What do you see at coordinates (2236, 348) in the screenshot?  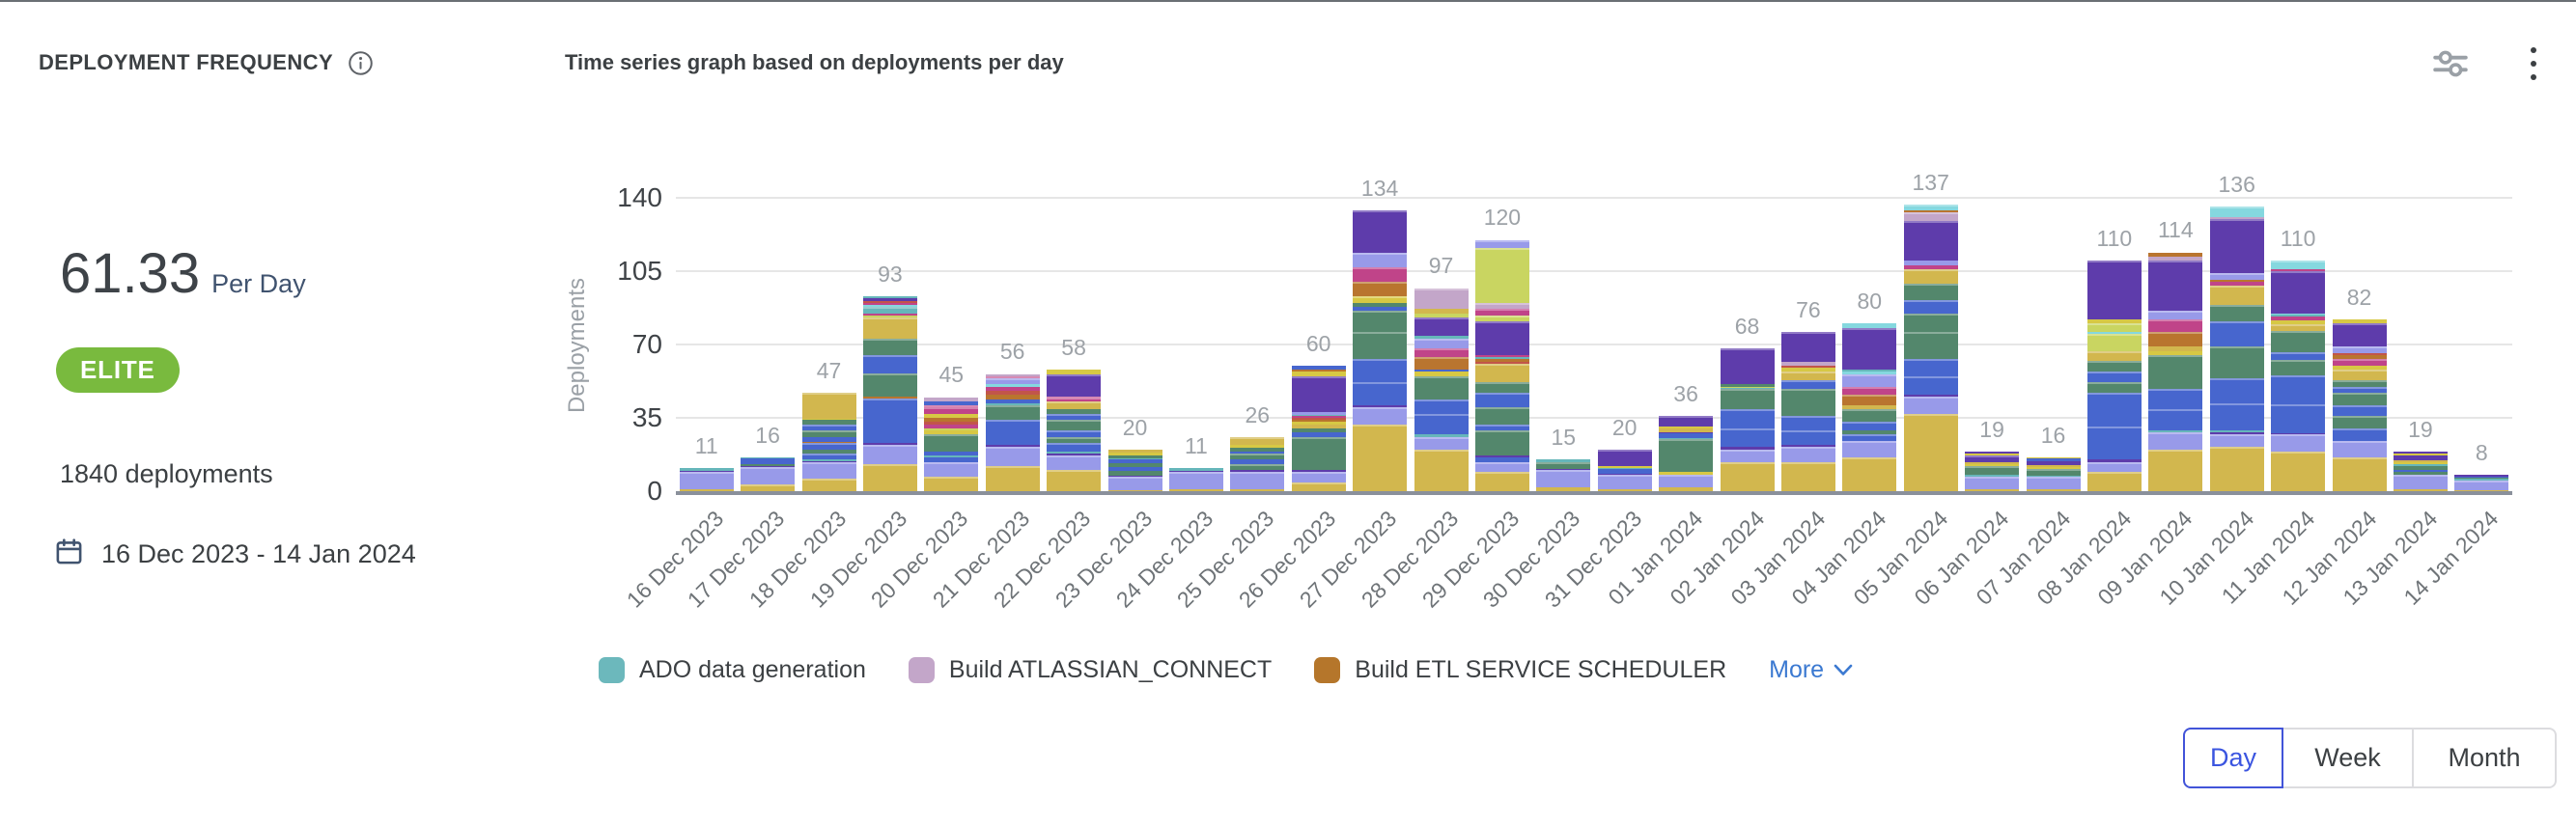 I see `bar-10-jan-2024` at bounding box center [2236, 348].